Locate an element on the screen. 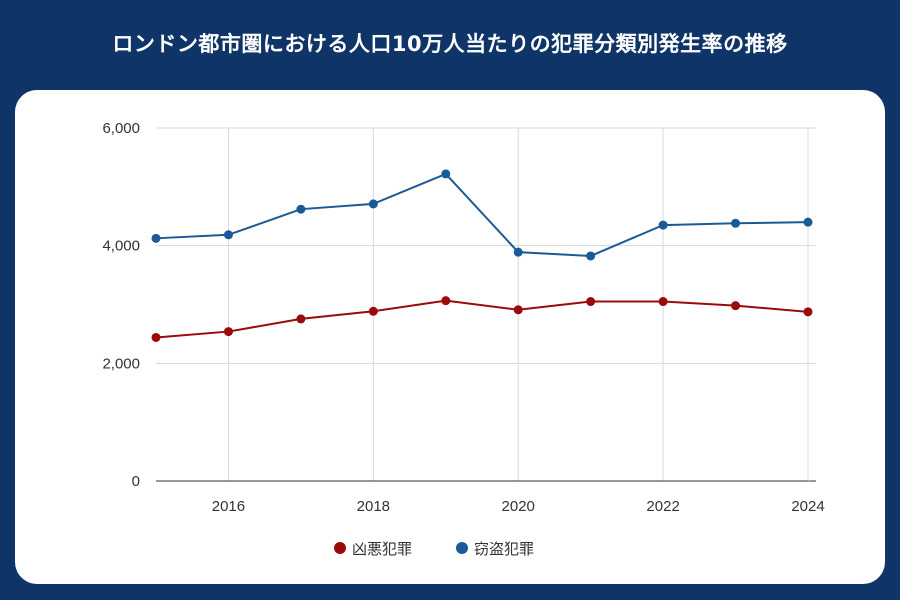 The width and height of the screenshot is (900, 600). x-tick-label: 2020 is located at coordinates (518, 506).